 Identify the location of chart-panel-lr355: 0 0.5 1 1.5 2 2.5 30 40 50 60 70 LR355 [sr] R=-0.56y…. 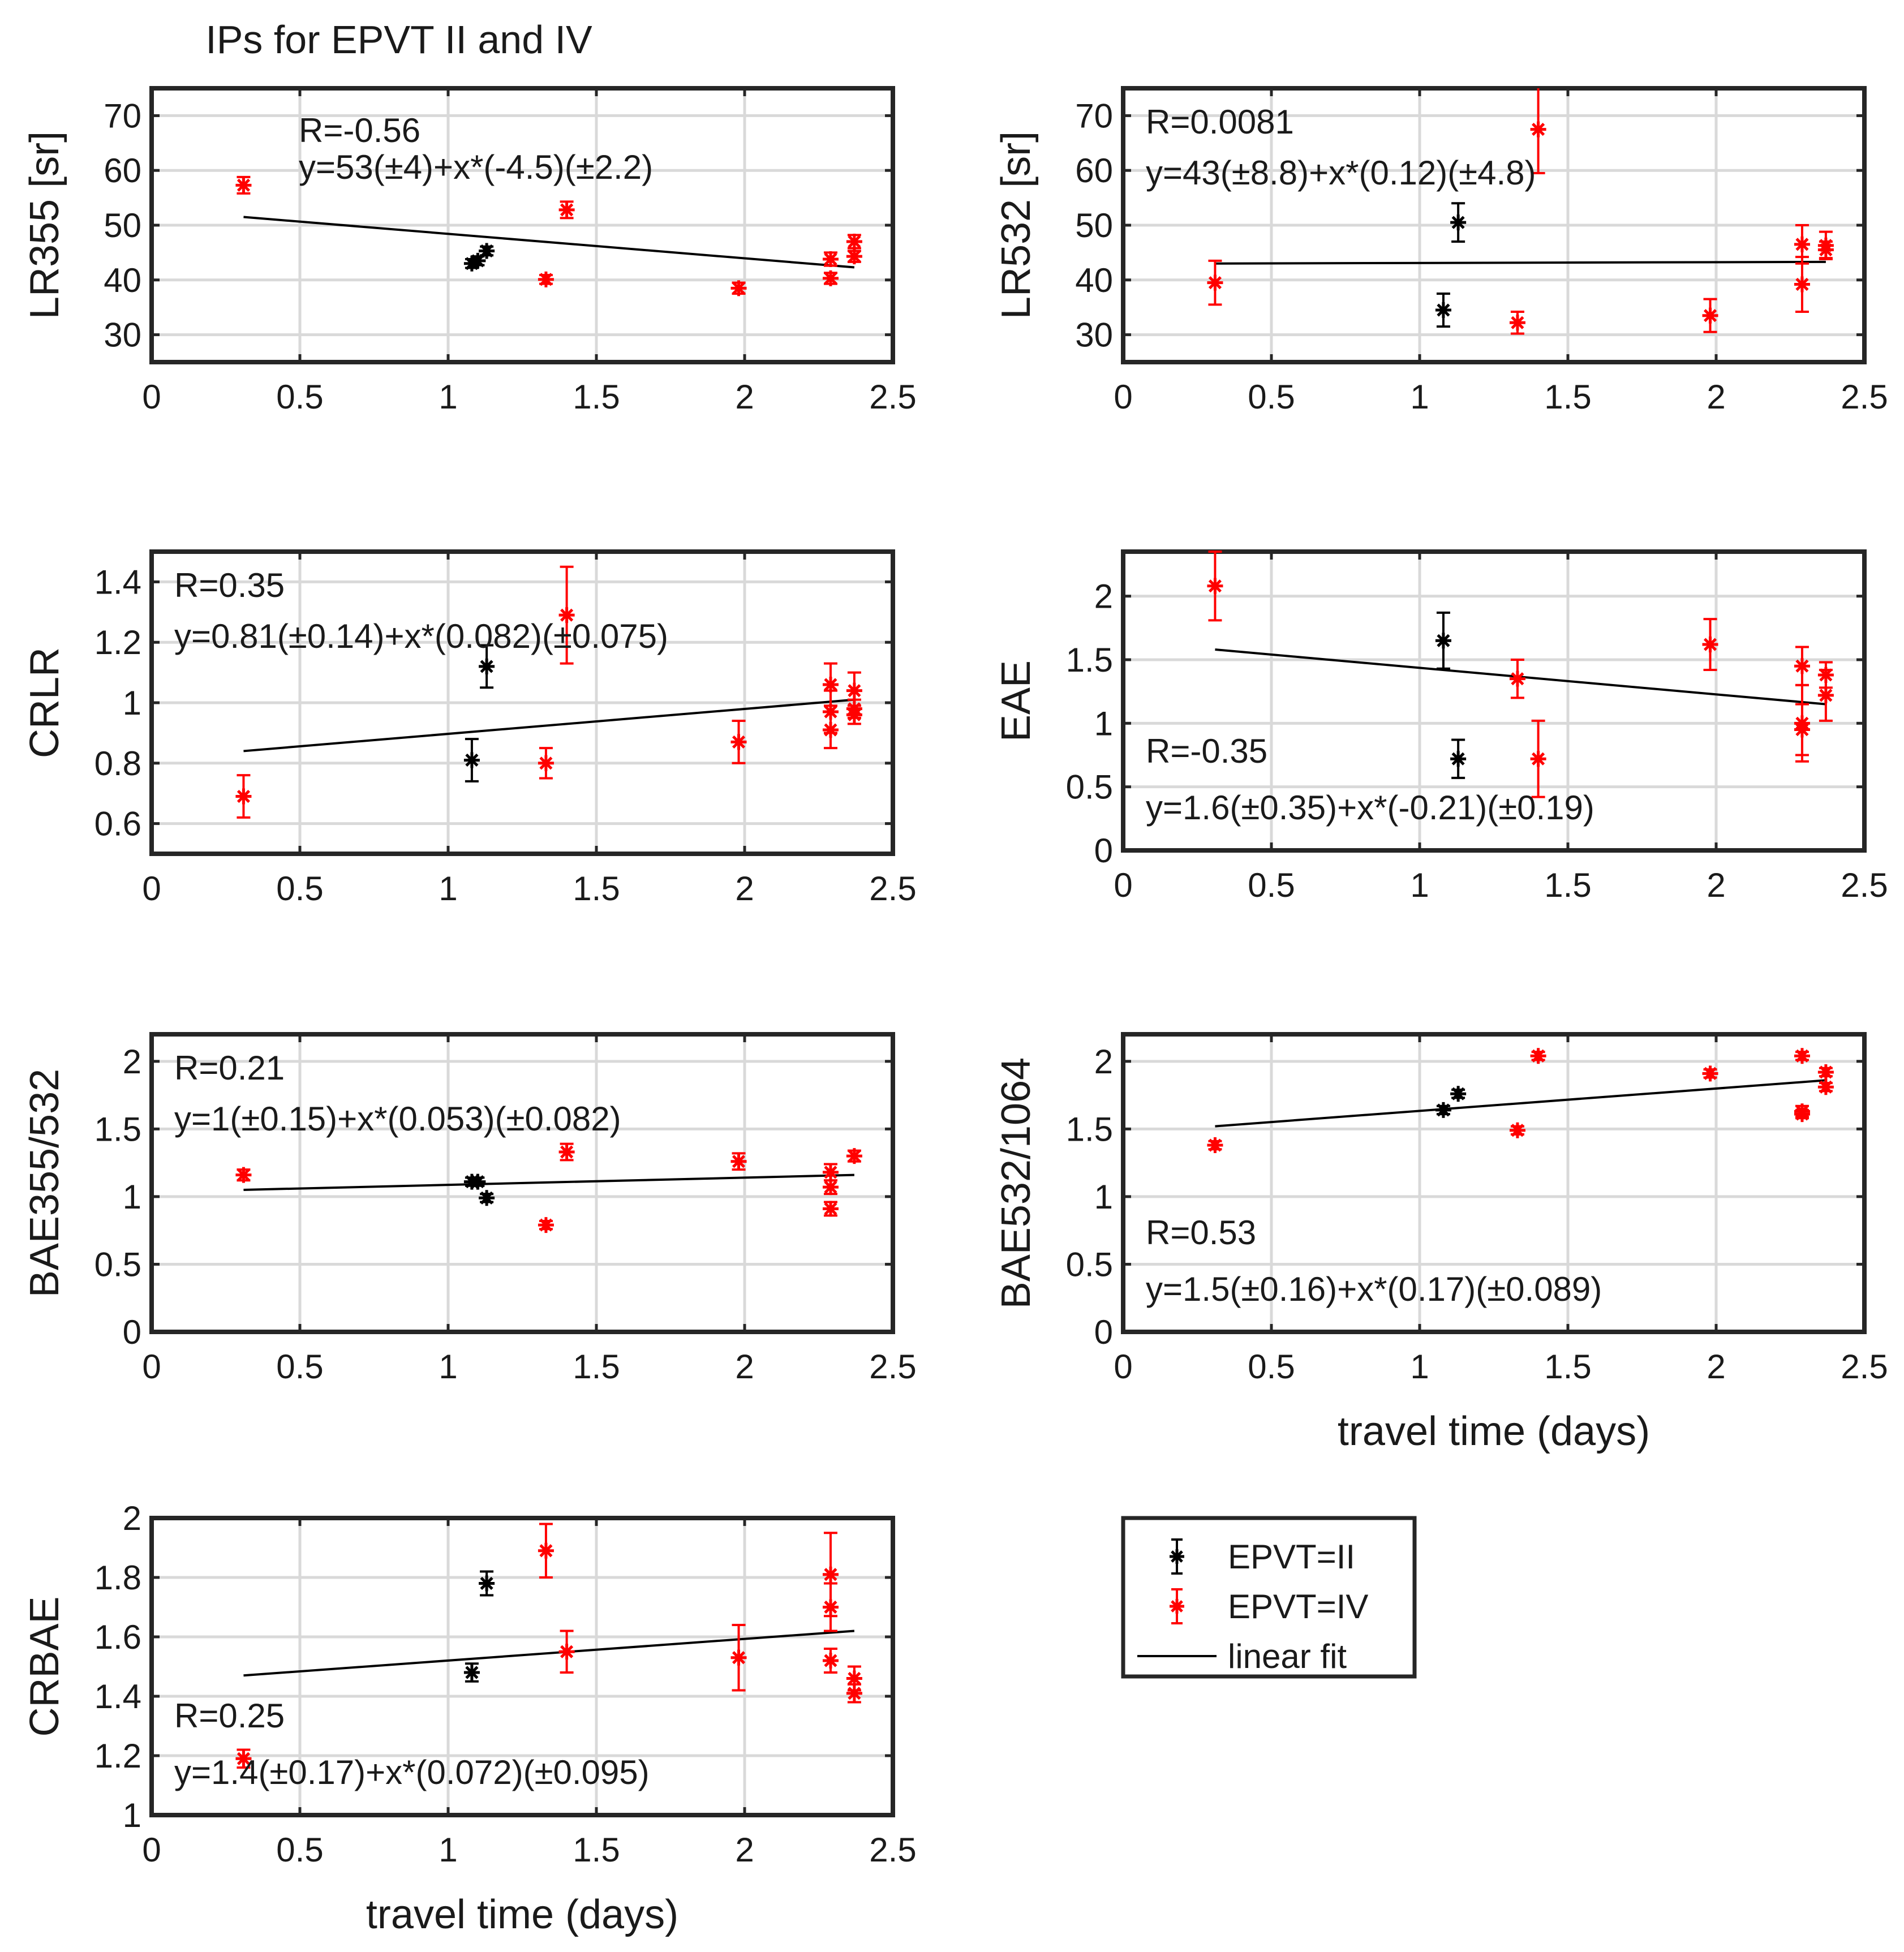
(469, 251).